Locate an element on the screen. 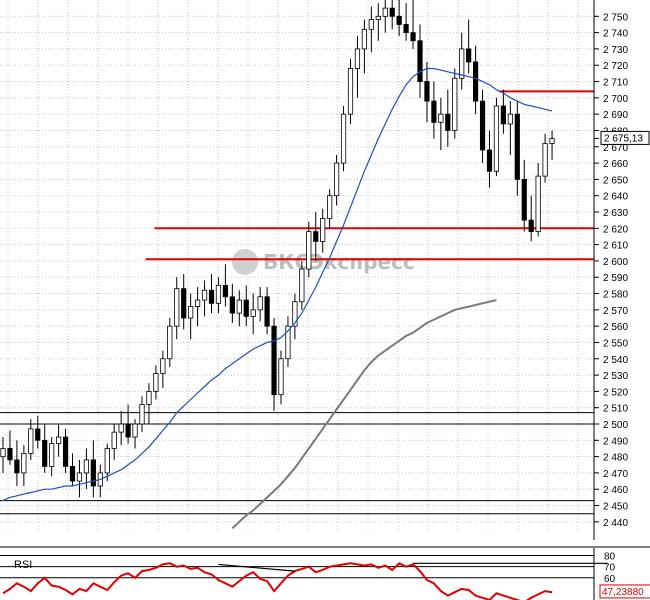 Image resolution: width=650 pixels, height=600 pixels. y-tick-label: 2 550 is located at coordinates (615, 343).